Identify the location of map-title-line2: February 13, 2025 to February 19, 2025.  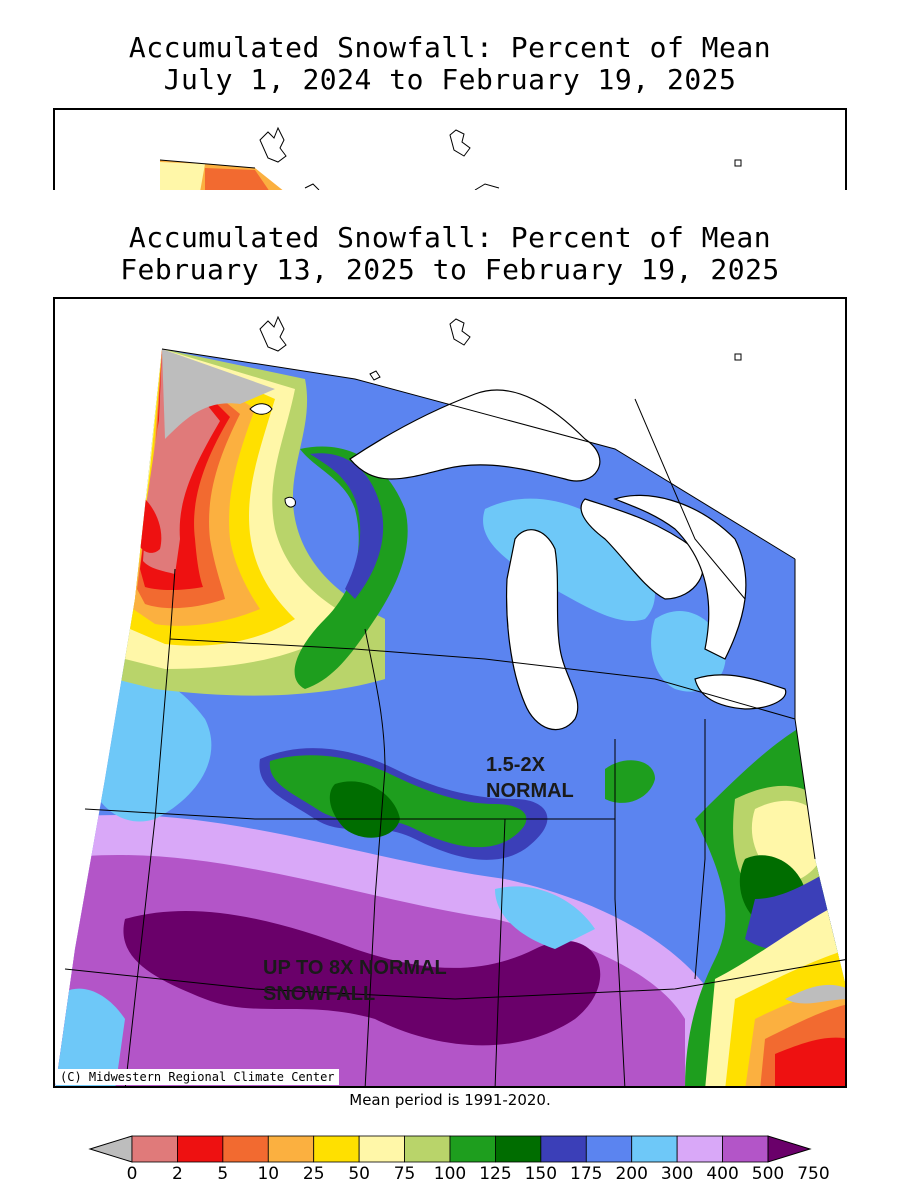
(450, 269).